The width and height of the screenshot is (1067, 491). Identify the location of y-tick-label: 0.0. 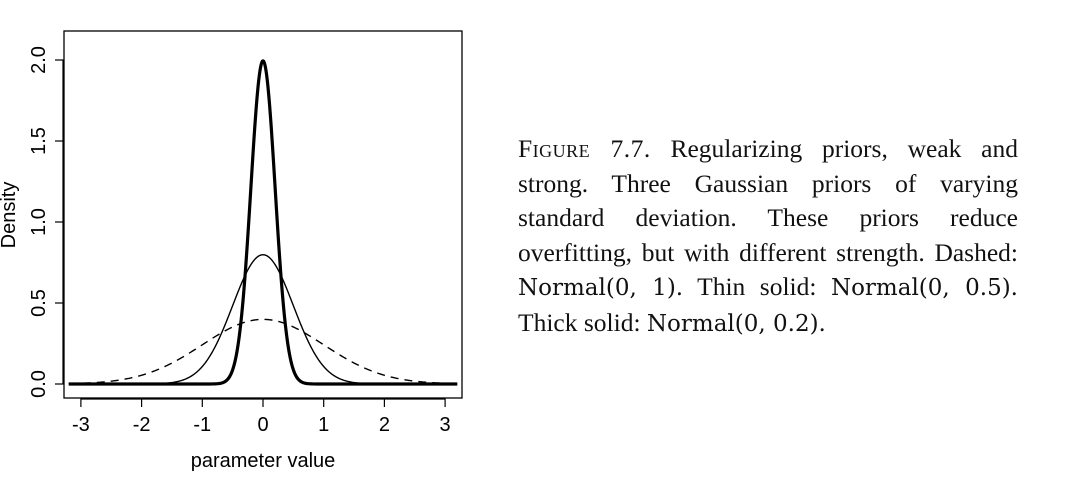
(39, 384).